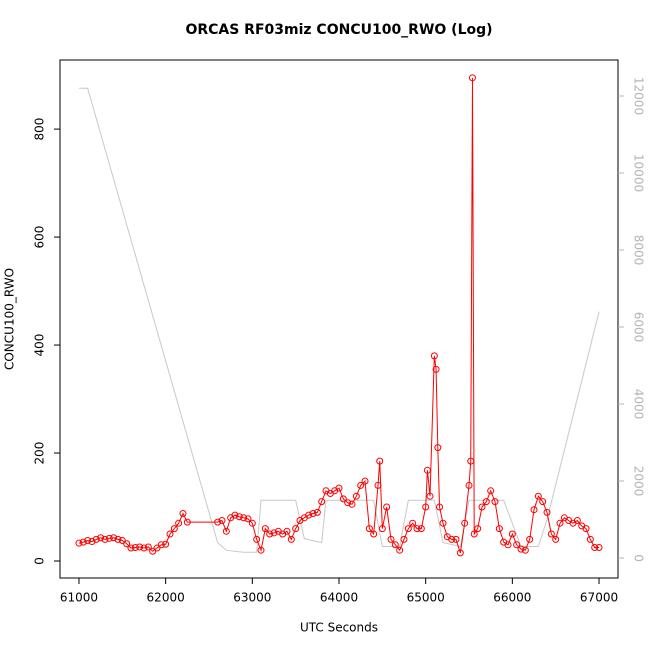  Describe the element at coordinates (639, 558) in the screenshot. I see `y2-tick-label: 0` at that location.